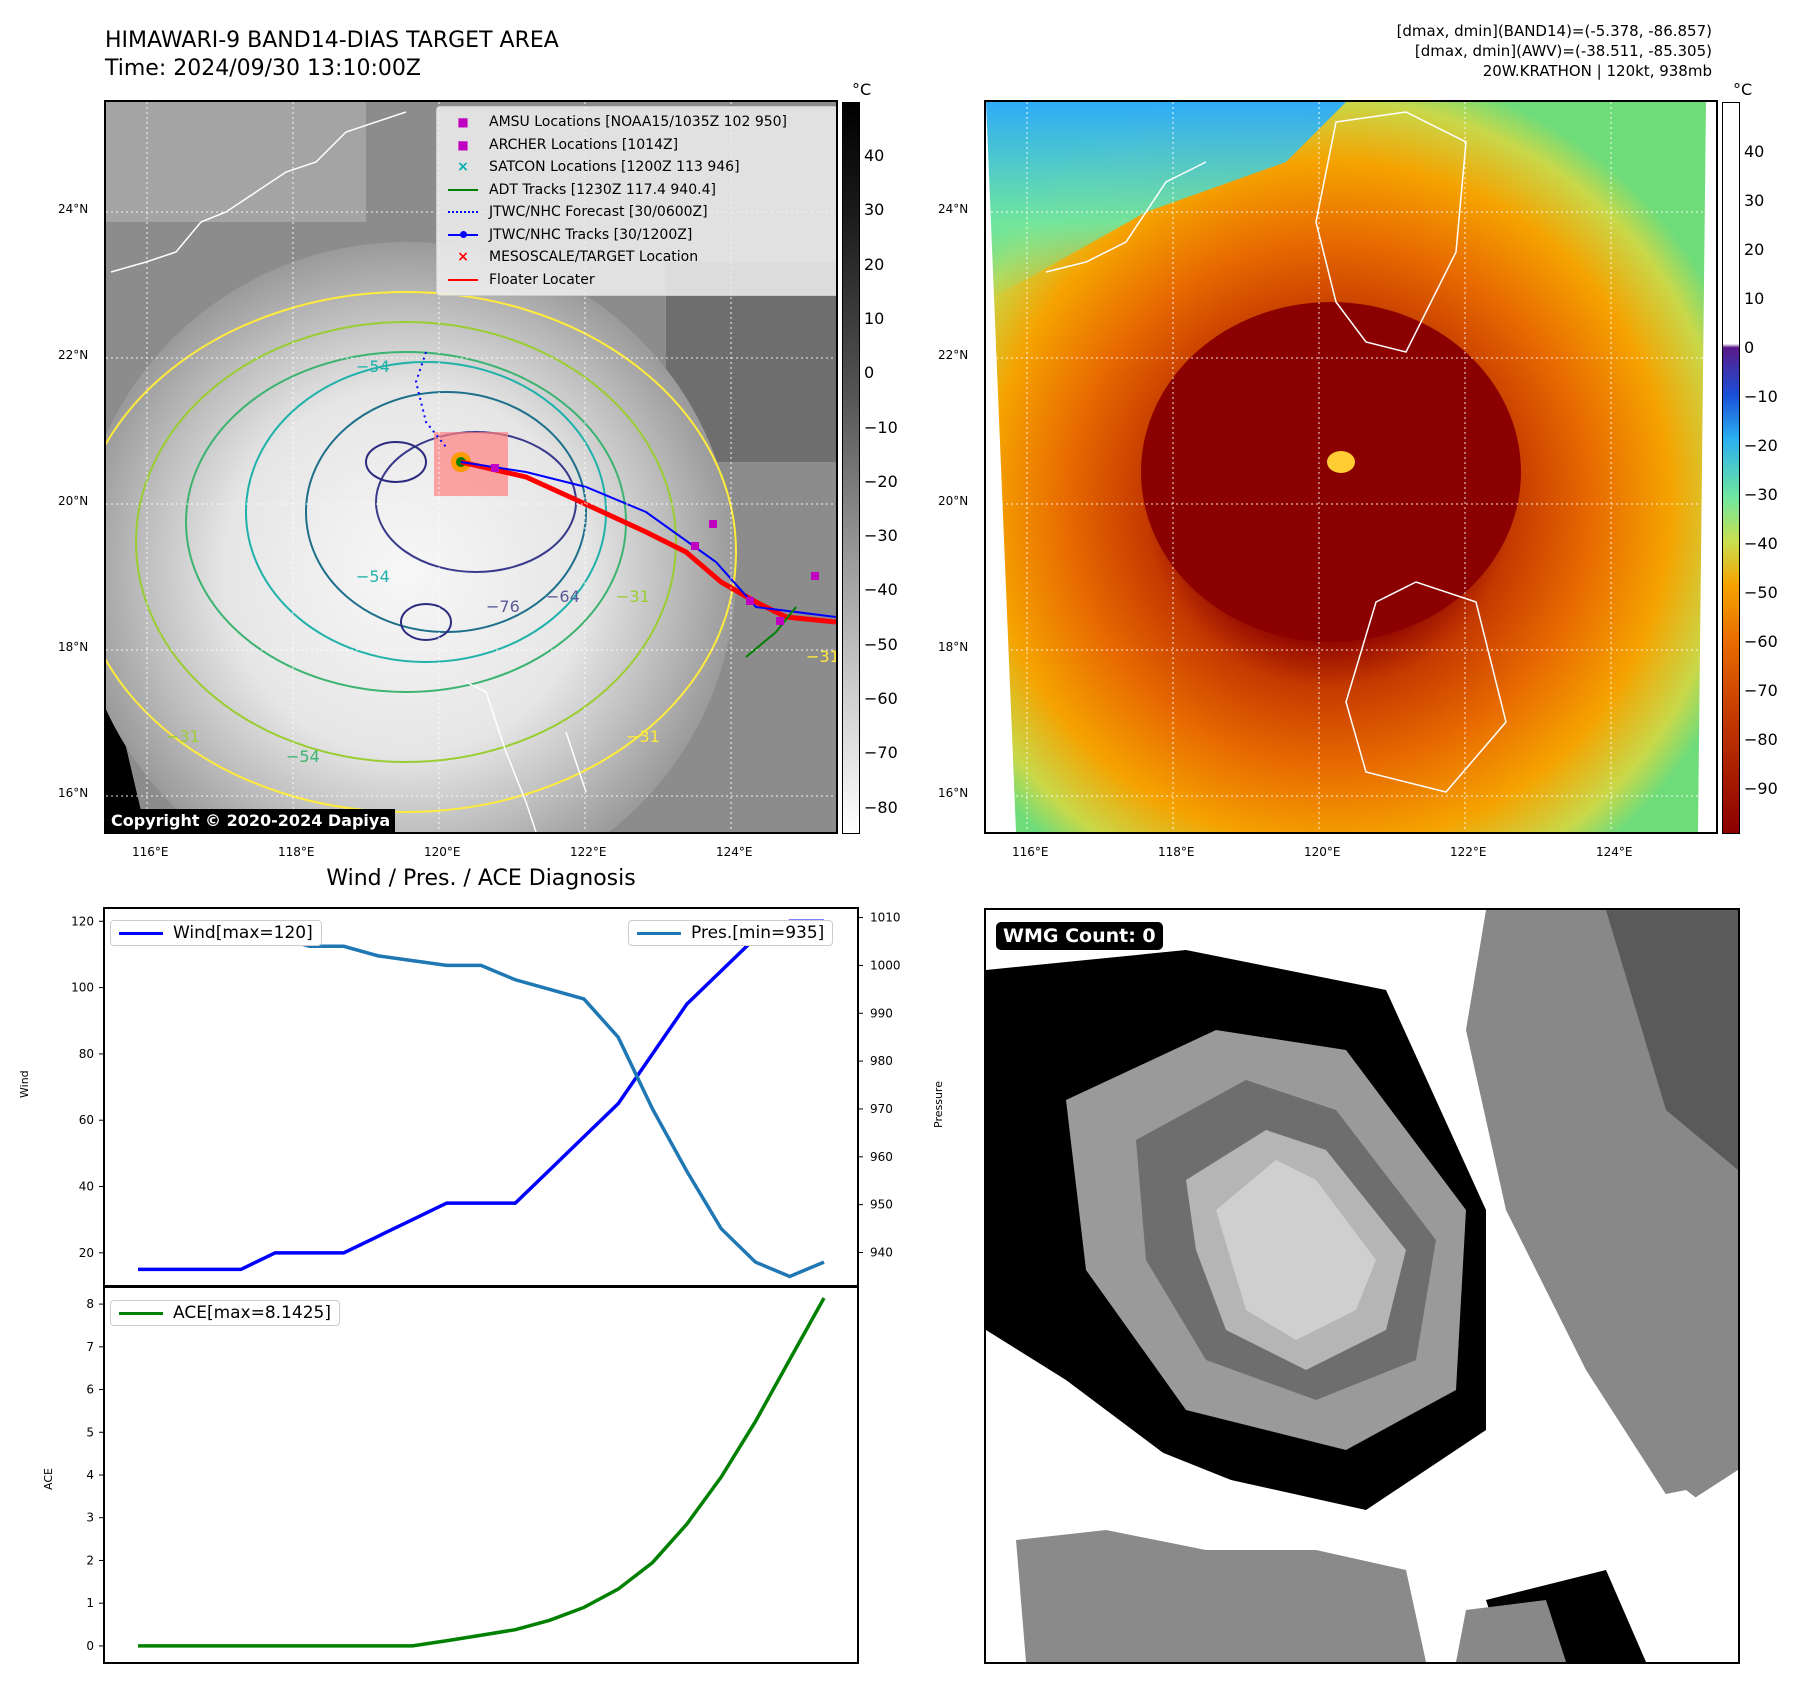  I want to click on y-tick-label: 8, so click(90, 1304).